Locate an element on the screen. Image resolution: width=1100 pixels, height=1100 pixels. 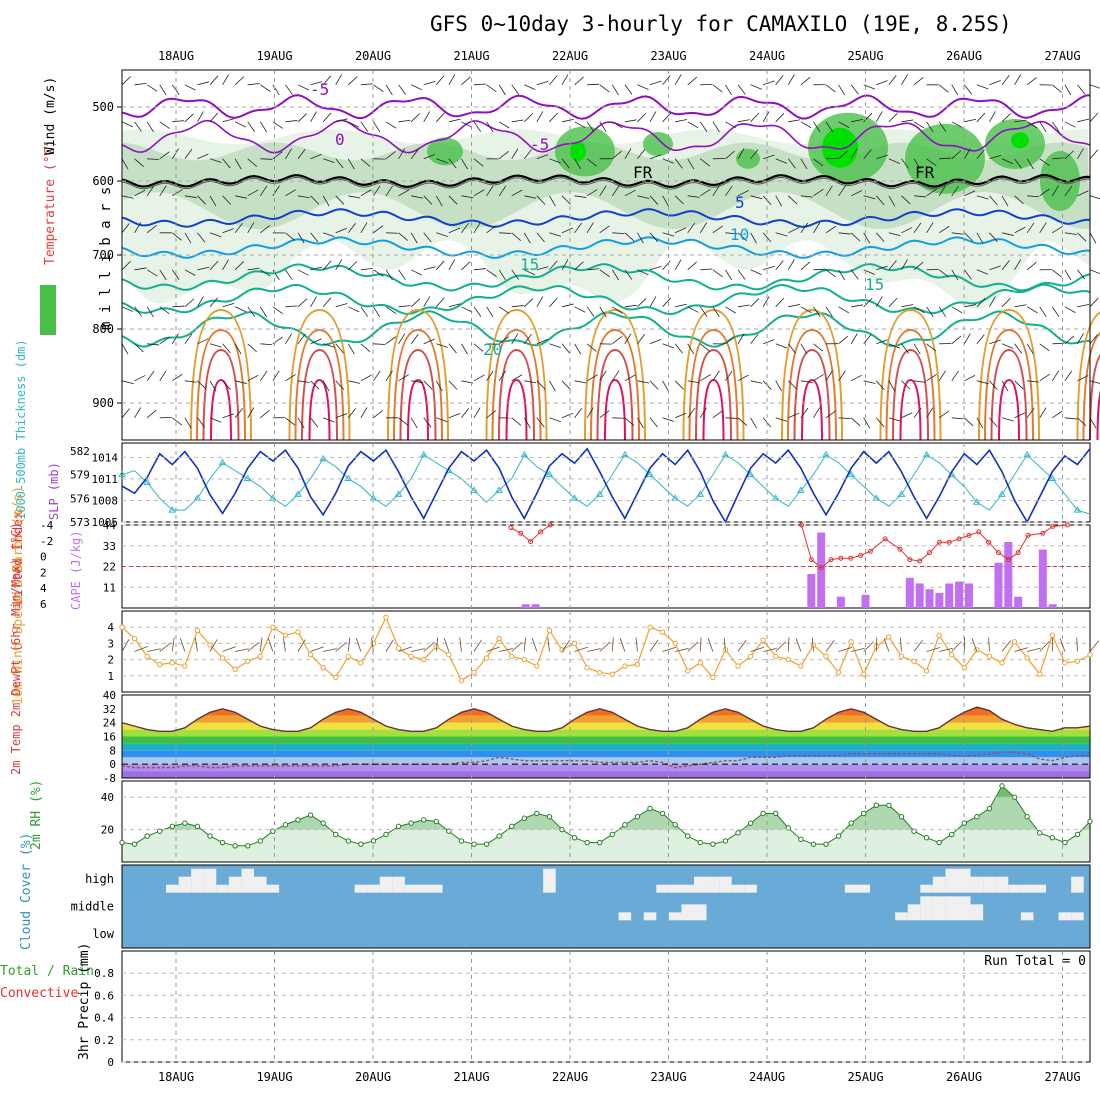
ua-ytick-label: 500 is located at coordinates (103, 107).